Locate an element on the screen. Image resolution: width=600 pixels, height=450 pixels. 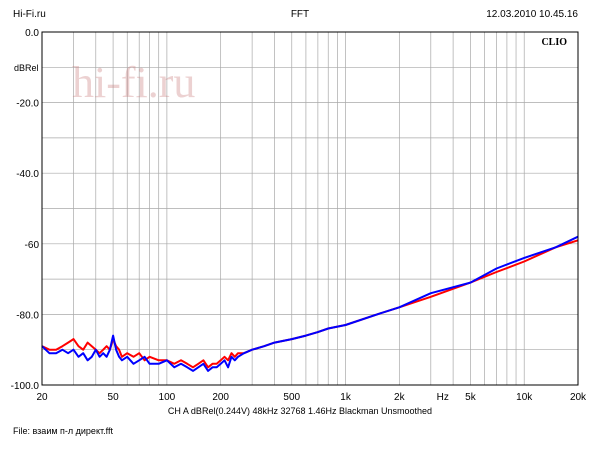
x-tick-label: 20 is located at coordinates (42, 397).